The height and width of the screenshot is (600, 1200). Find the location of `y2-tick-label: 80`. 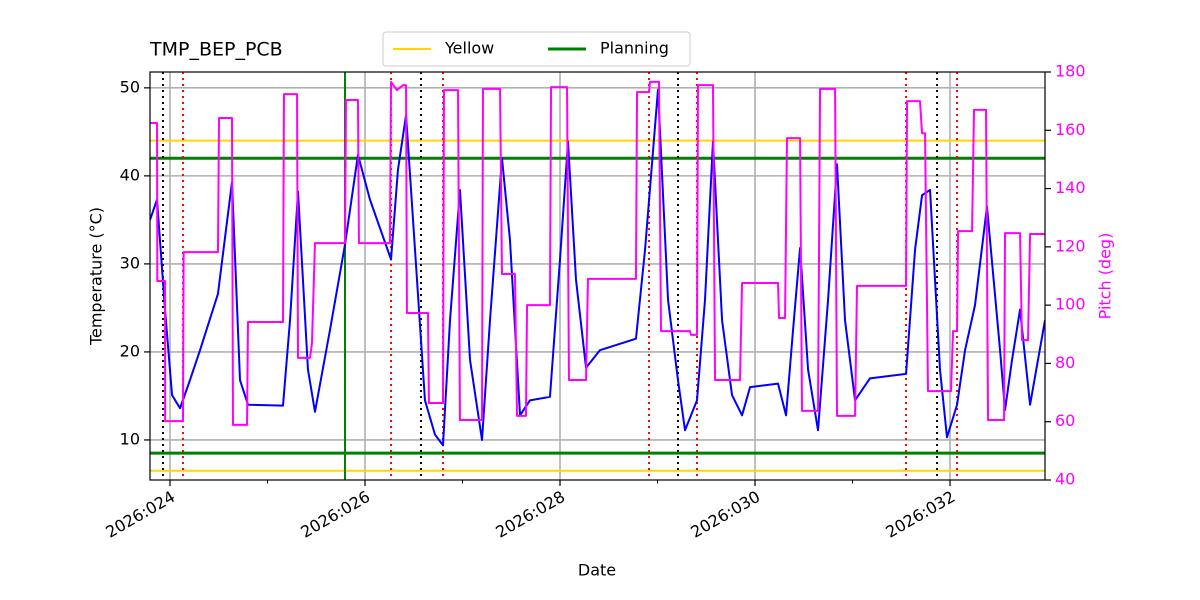

y2-tick-label: 80 is located at coordinates (1065, 362).